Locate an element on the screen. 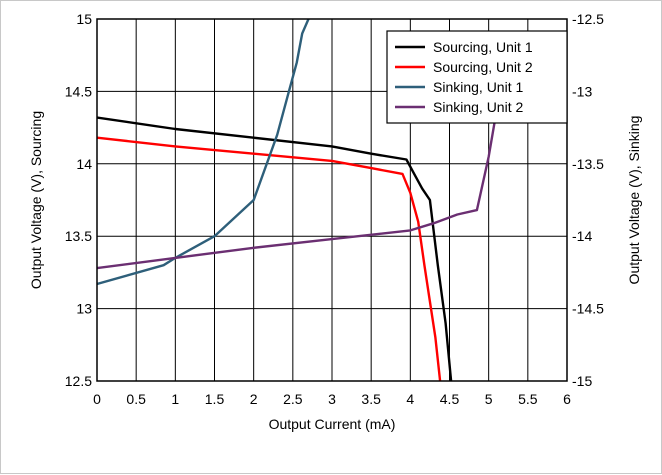 The image size is (662, 475). x-tick-label: 3.5 is located at coordinates (371, 399).